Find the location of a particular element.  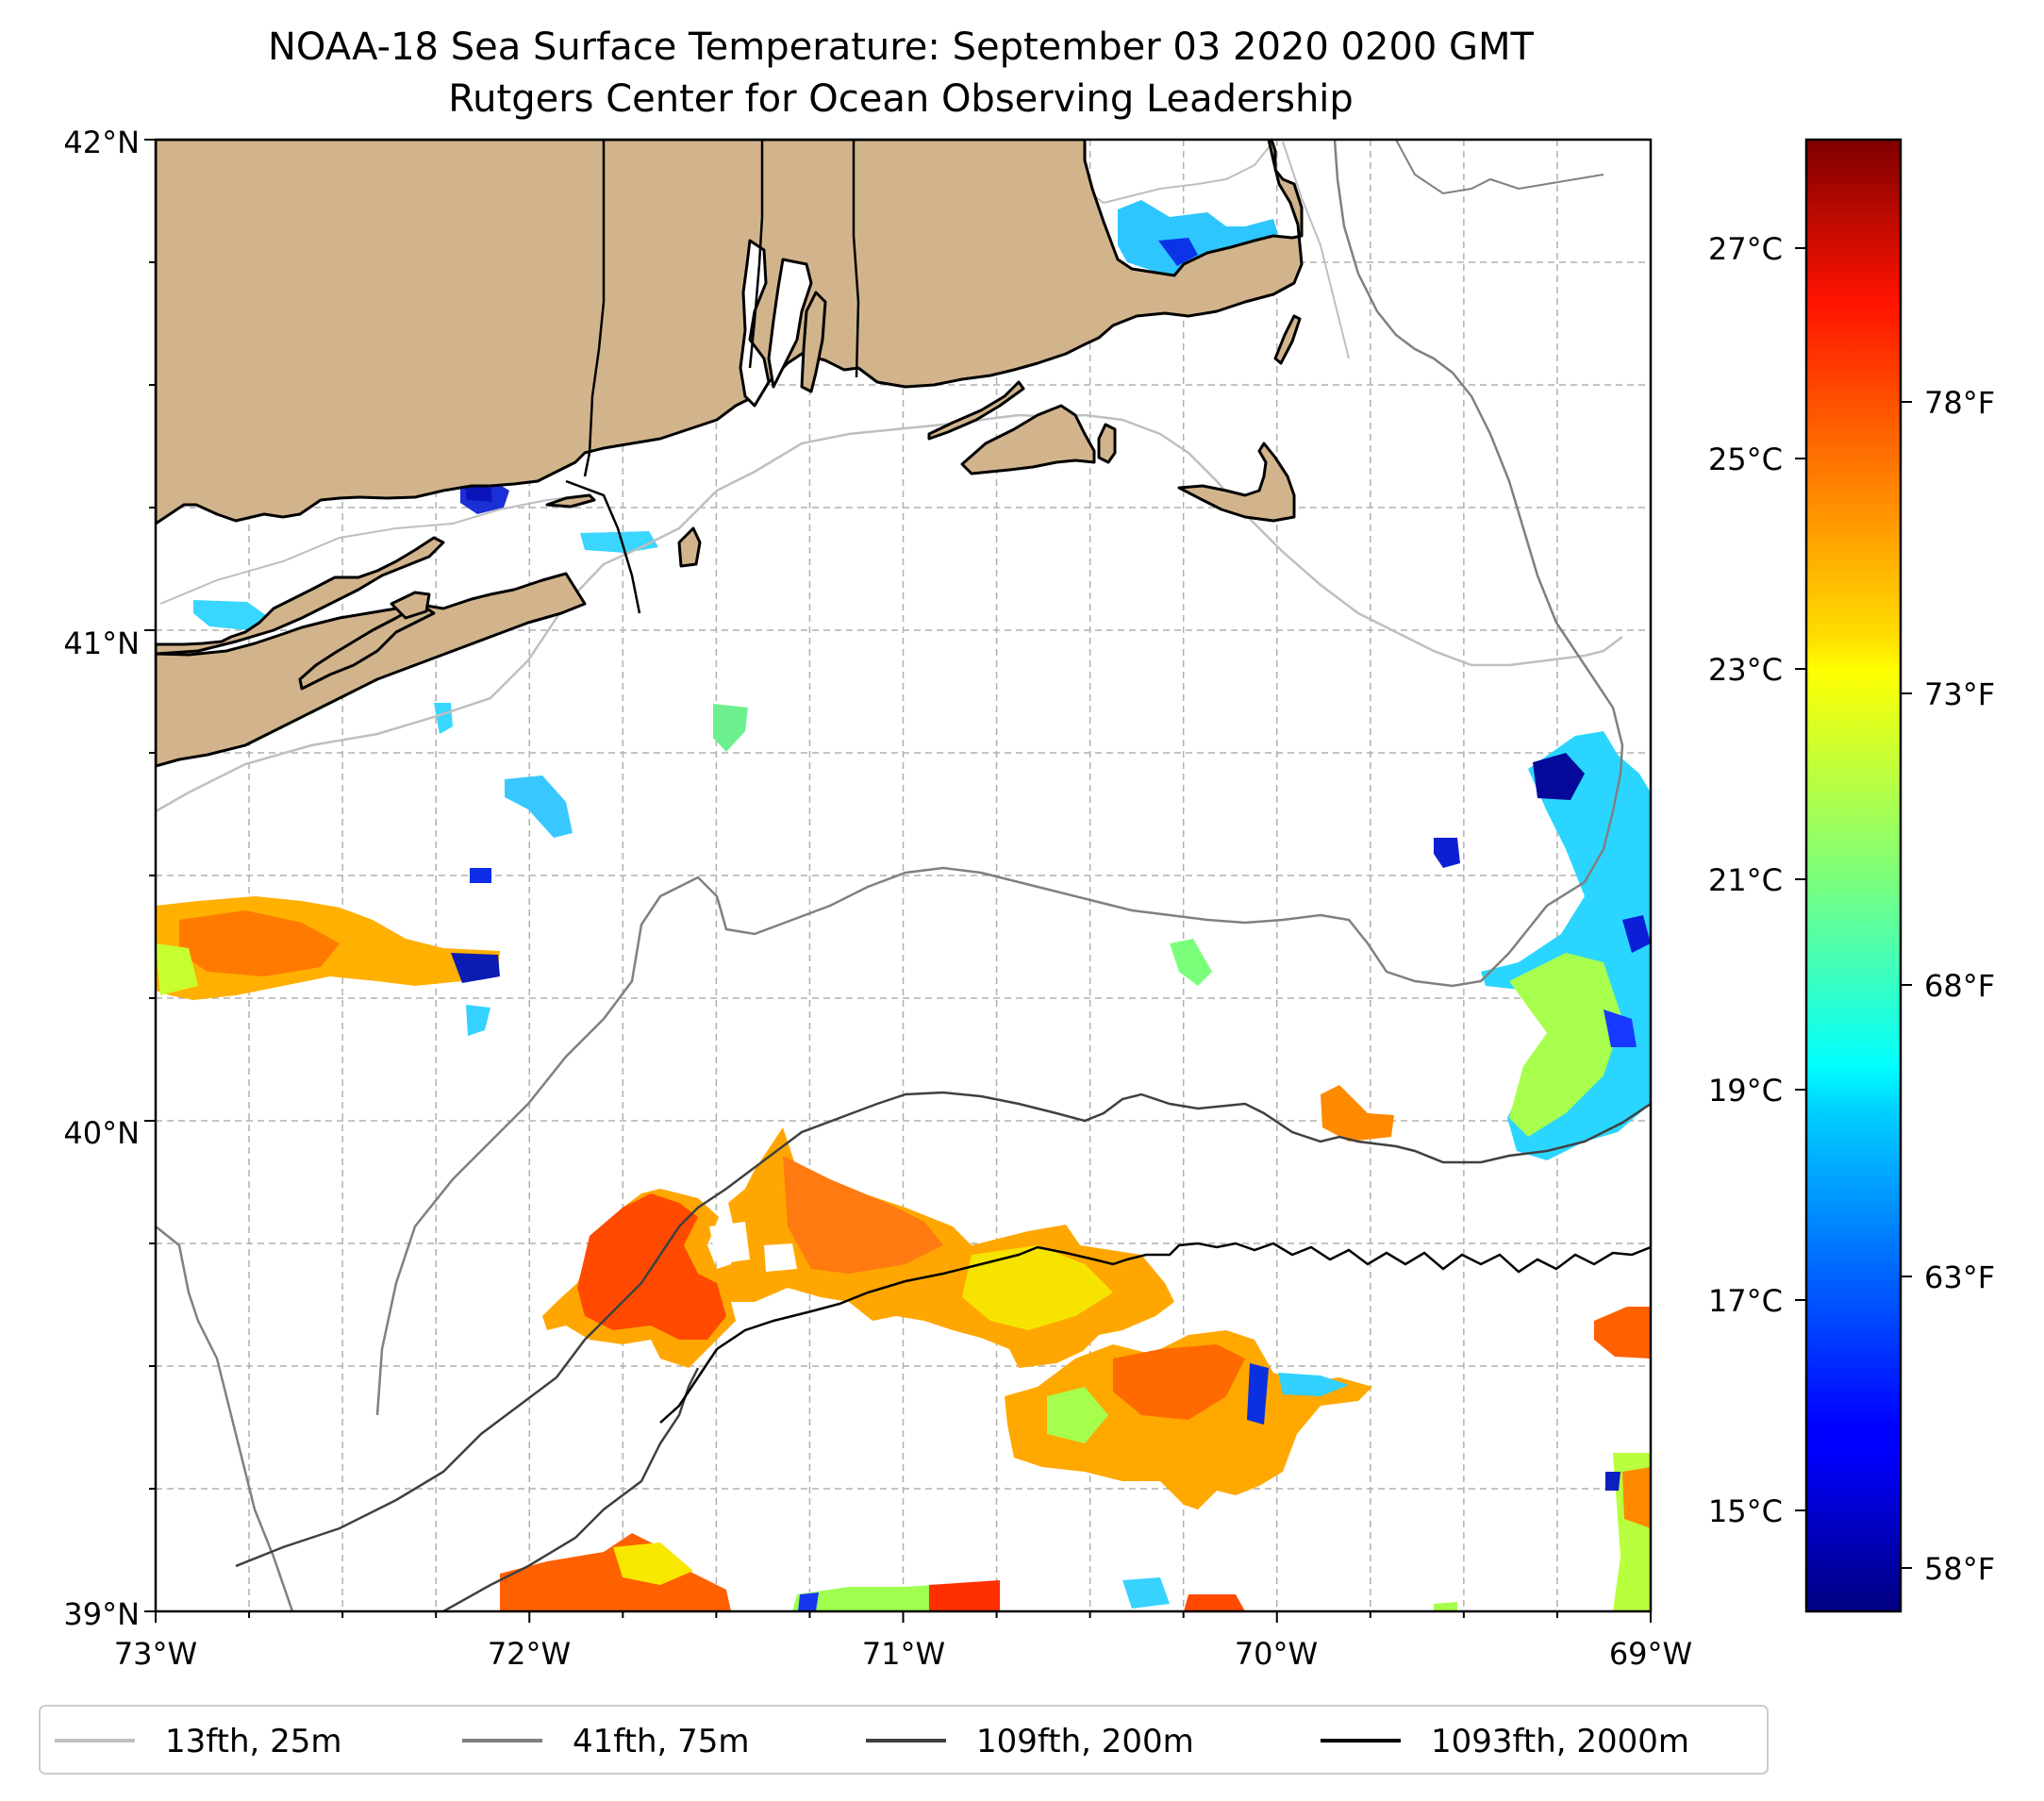

land-mainland is located at coordinates (730, 332).